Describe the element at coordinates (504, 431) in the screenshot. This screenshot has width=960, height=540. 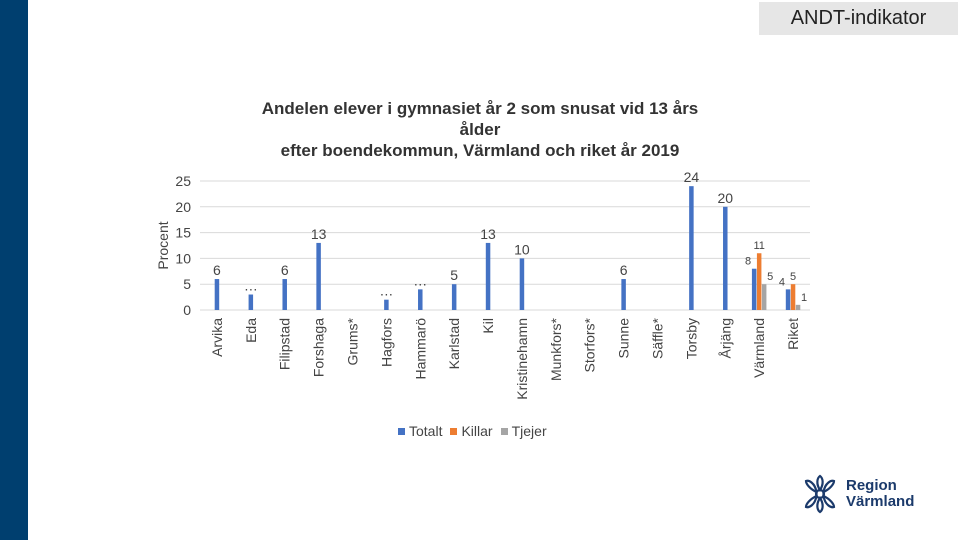
I see `legend-swatch-tjejer` at that location.